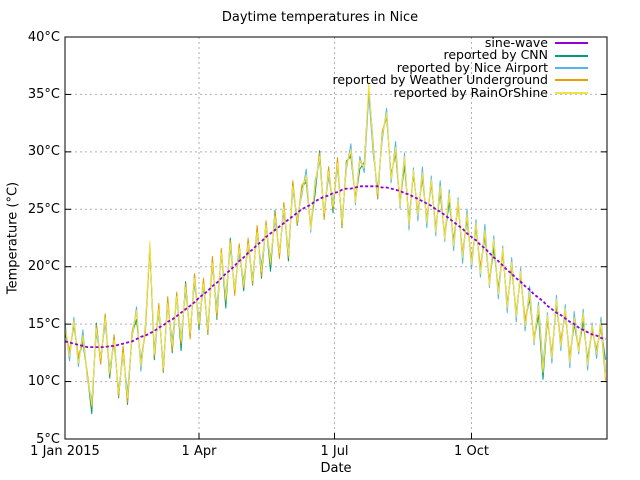  Describe the element at coordinates (43, 324) in the screenshot. I see `y-tick-label: 15°C` at that location.